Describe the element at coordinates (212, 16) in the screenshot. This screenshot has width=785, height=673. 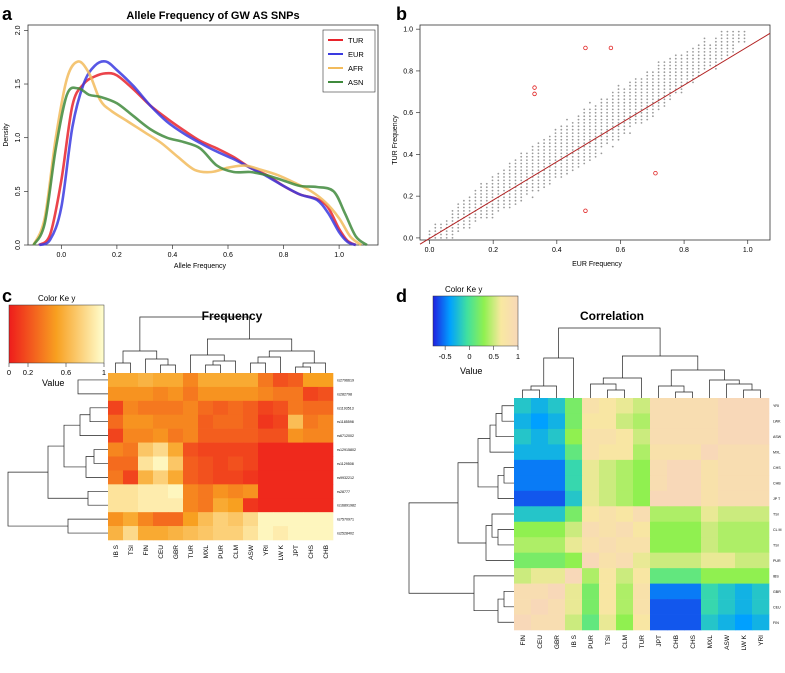
I see `density-chart-title: Allele Frequency of GW AS SNPs` at that location.